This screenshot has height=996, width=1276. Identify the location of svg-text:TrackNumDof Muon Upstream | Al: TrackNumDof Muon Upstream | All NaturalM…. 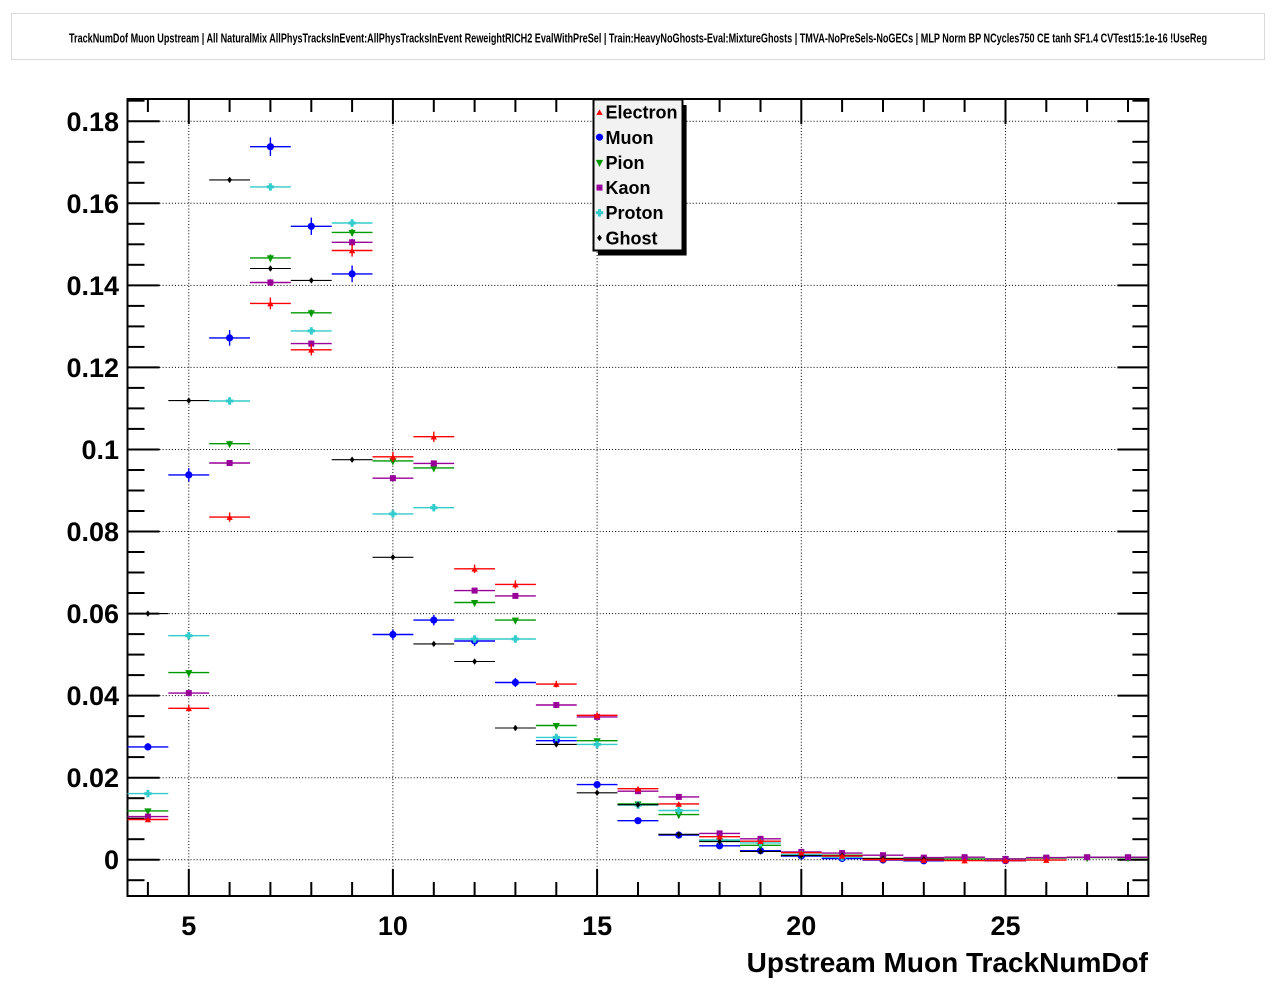
(638, 39).